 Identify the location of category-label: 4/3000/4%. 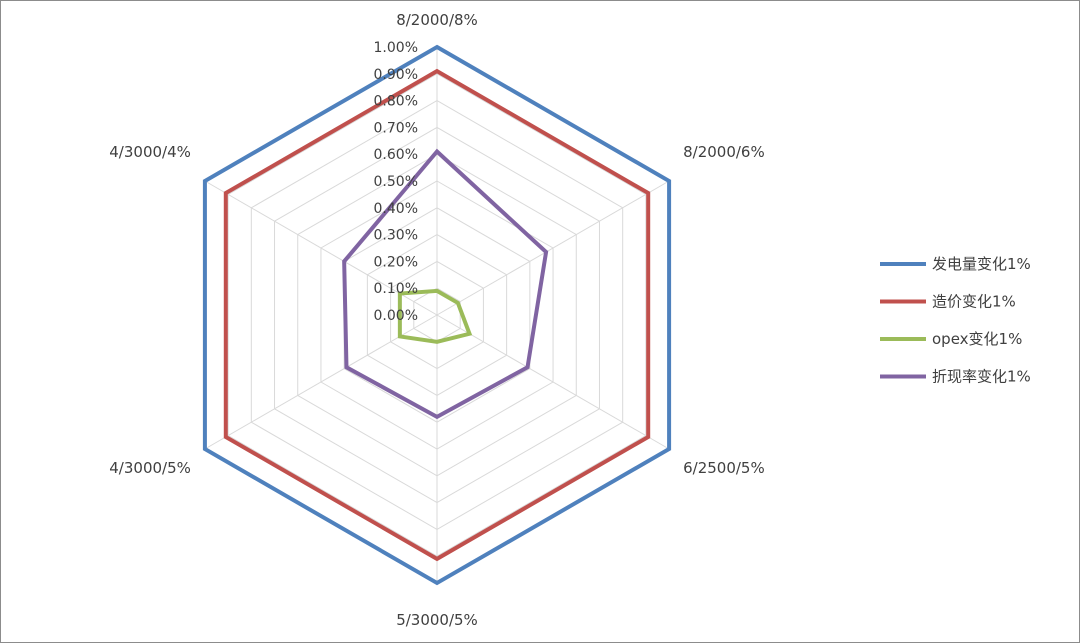
(150, 152).